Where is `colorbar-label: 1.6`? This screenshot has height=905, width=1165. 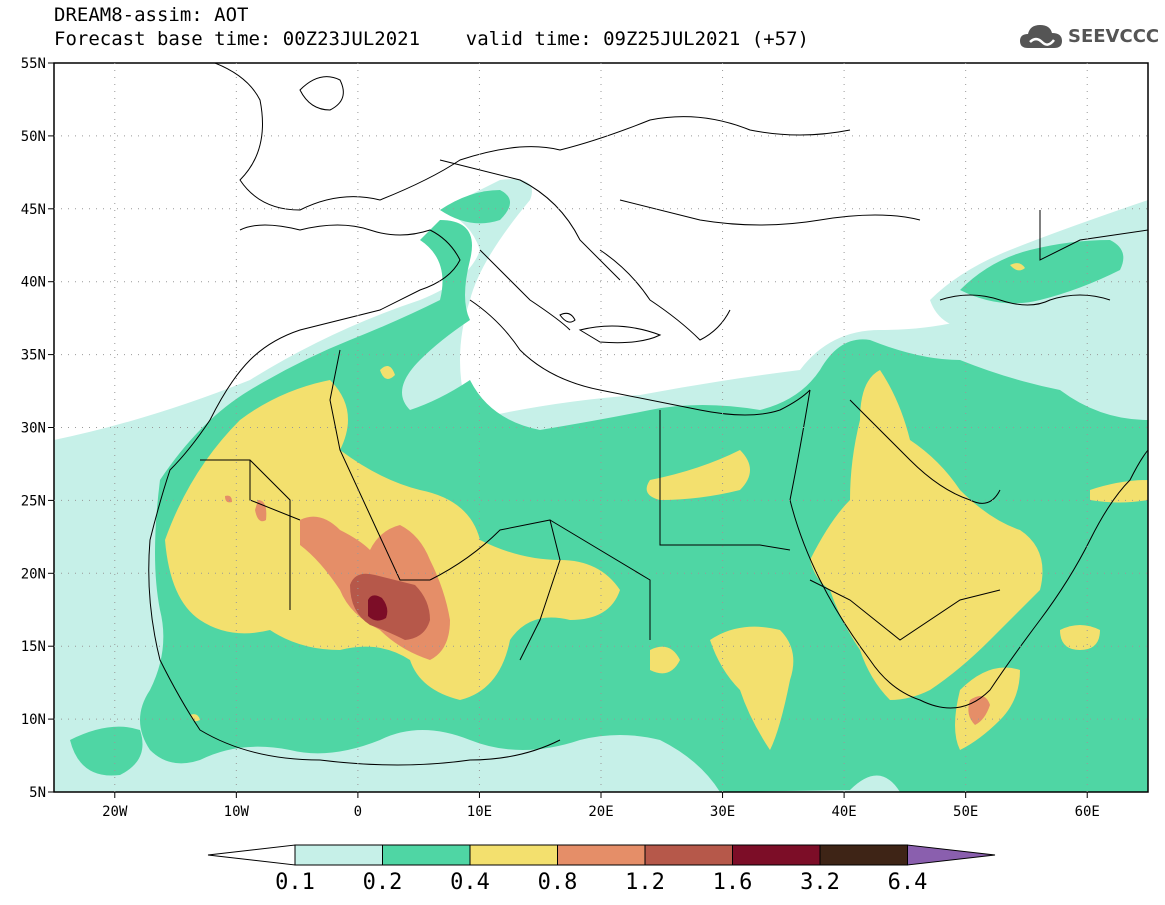
colorbar-label: 1.6 is located at coordinates (733, 882).